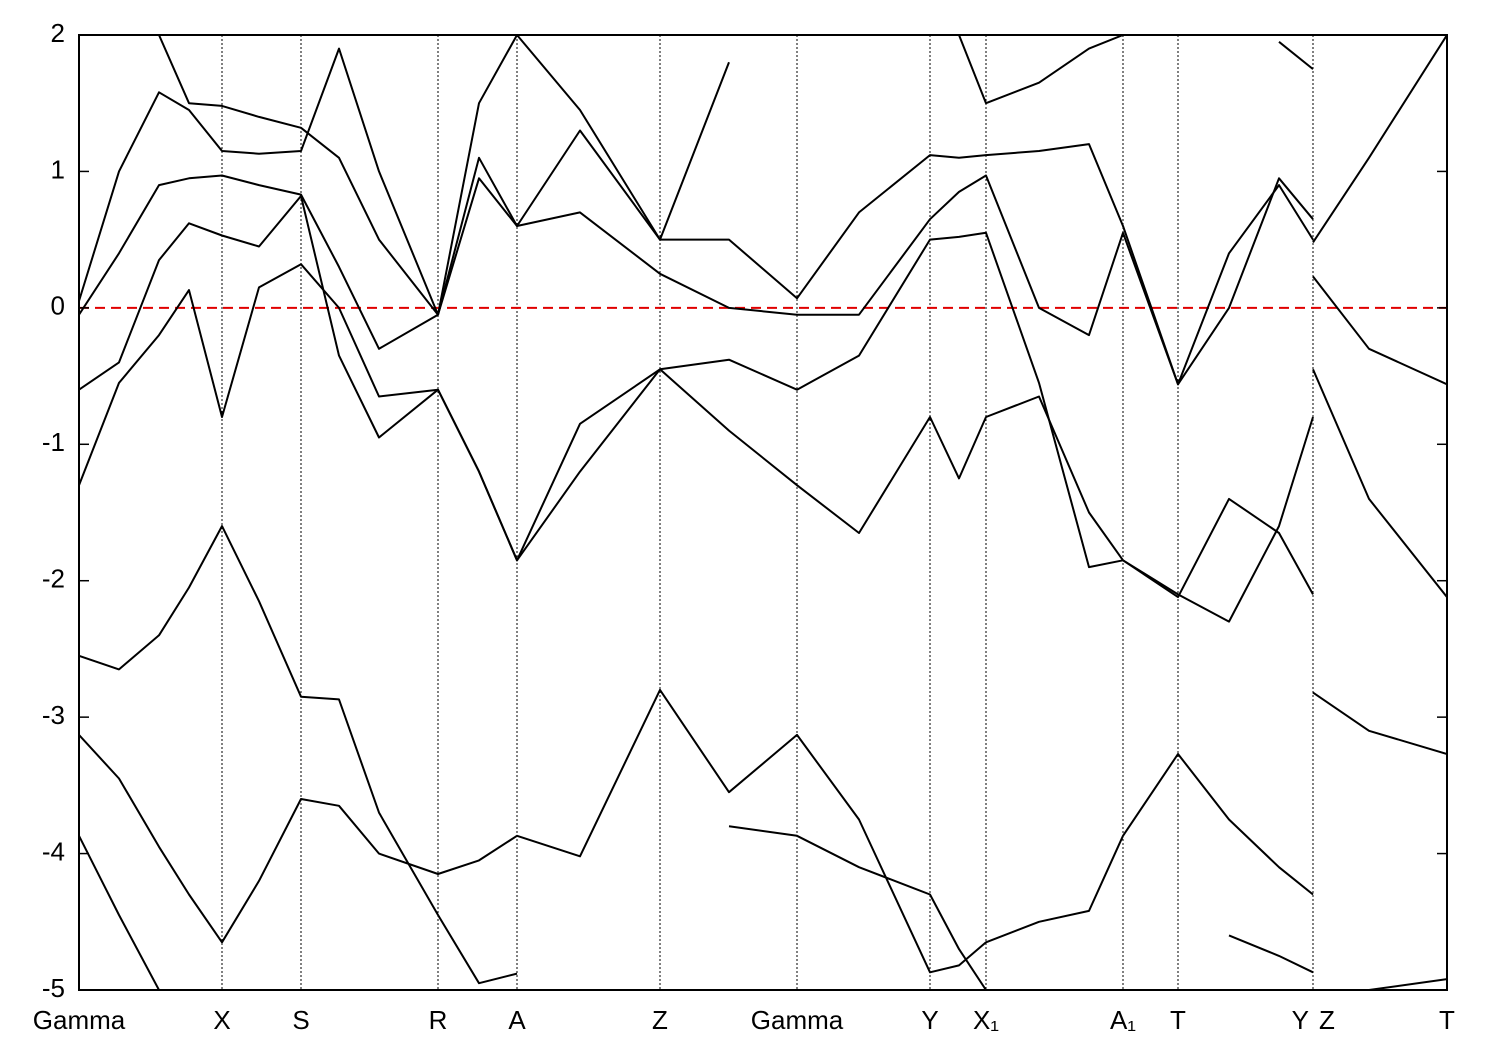 This screenshot has height=1050, width=1500. I want to click on y-tick-label: 2, so click(58, 33).